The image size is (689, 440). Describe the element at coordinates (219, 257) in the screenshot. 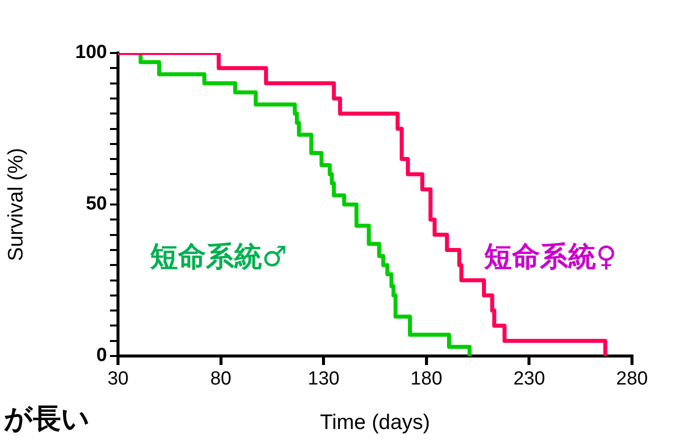

I see `annotation: 短命系統♂` at that location.